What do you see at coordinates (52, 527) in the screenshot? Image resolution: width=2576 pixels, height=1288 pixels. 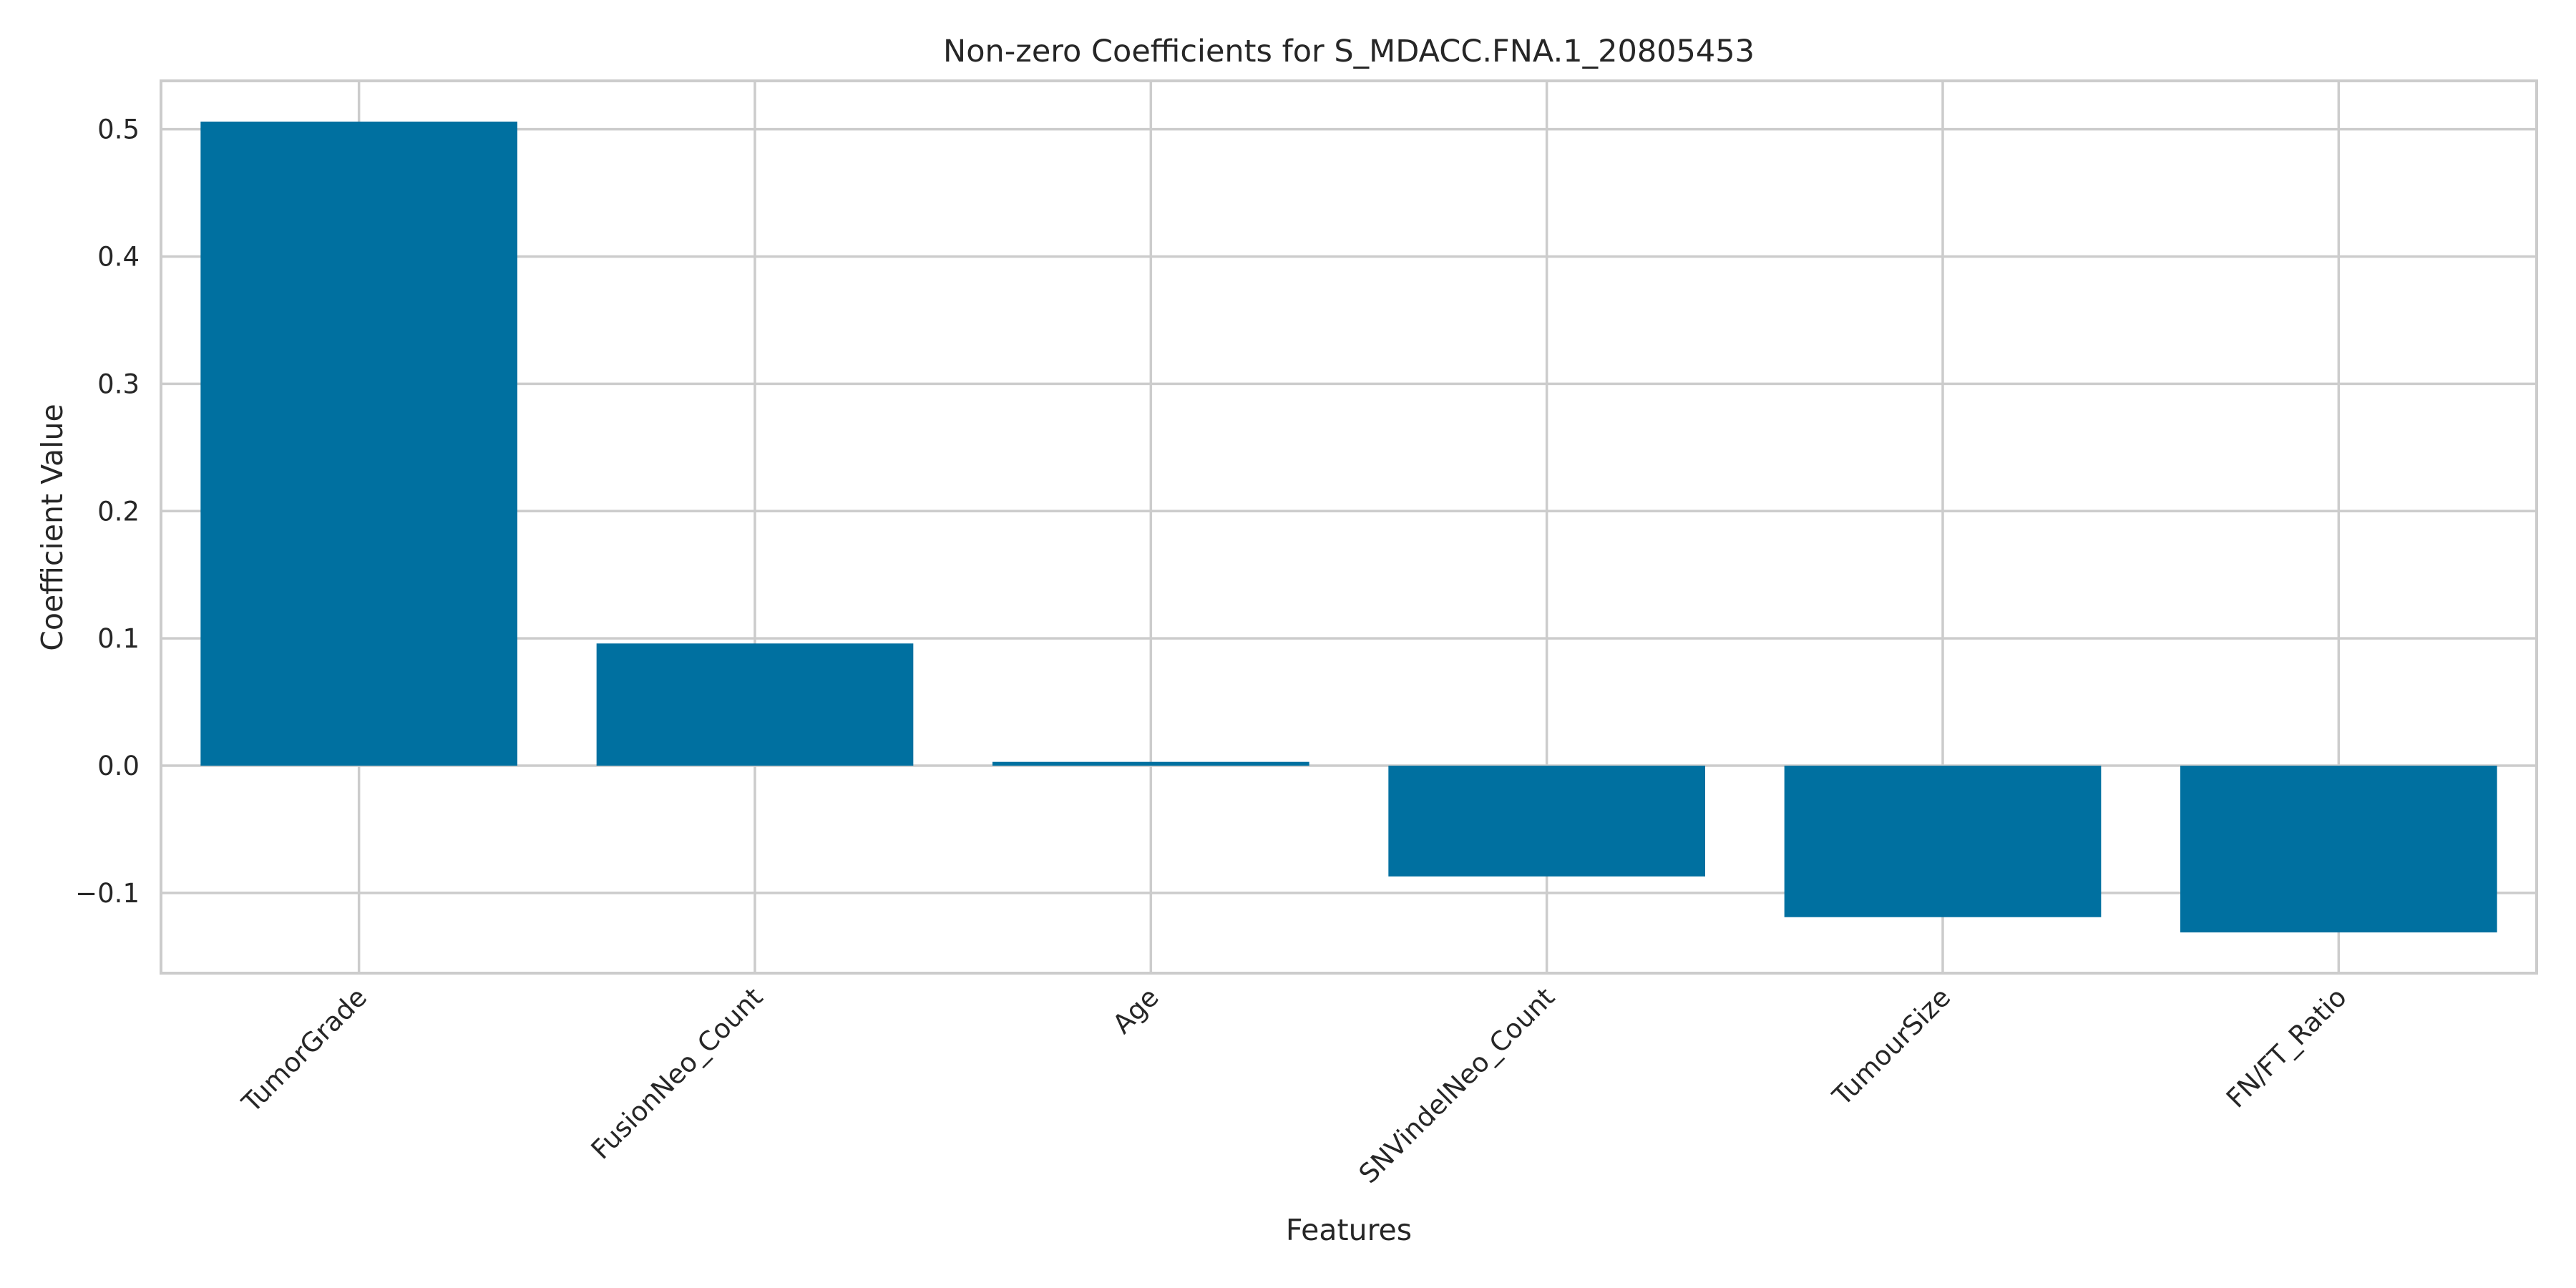 I see `y-axis-label: Coefficient Value` at bounding box center [52, 527].